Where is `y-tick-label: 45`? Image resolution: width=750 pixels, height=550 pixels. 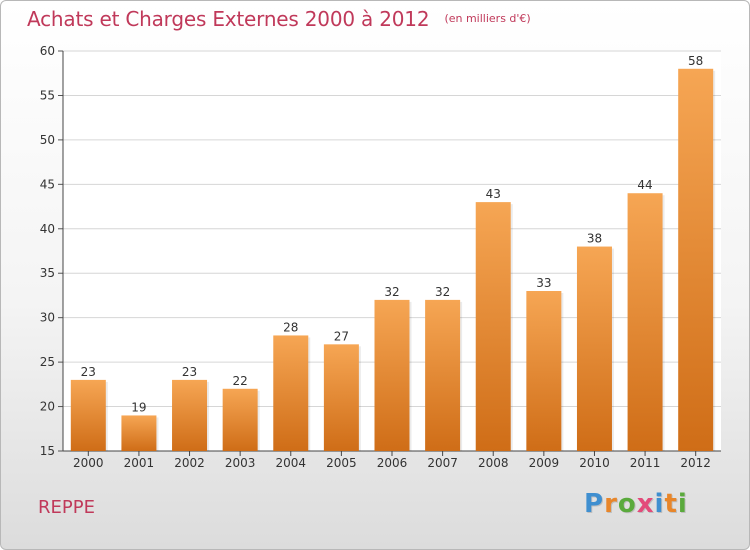
y-tick-label: 45 is located at coordinates (47, 184).